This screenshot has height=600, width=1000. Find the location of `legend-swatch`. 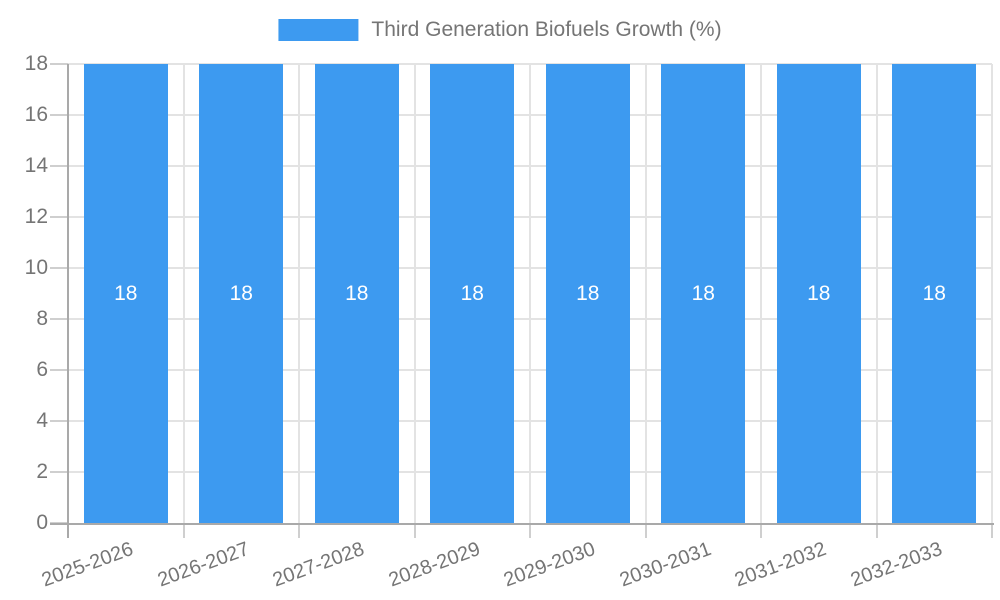

legend-swatch is located at coordinates (318, 30).